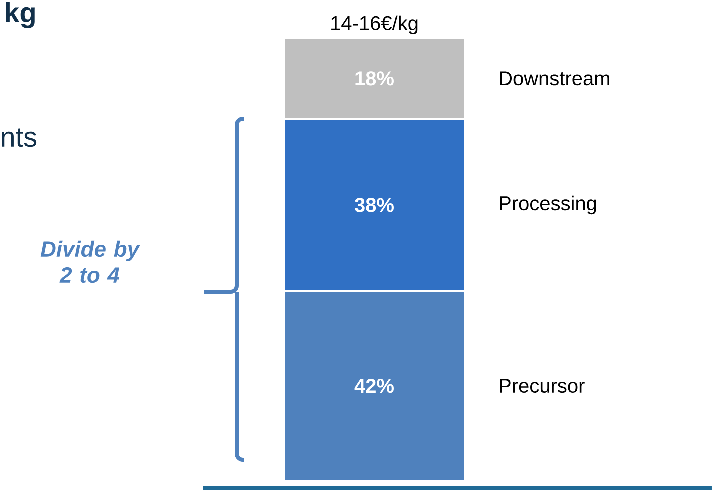 The image size is (712, 492). I want to click on data-label: 18%, so click(375, 79).